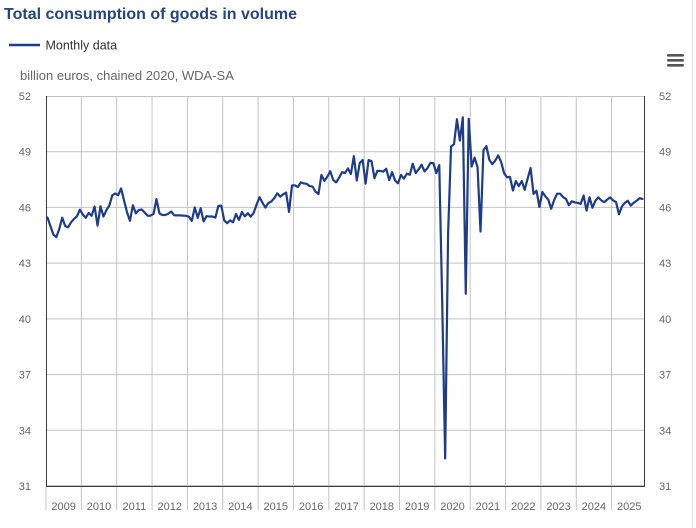  What do you see at coordinates (488, 507) in the screenshot?
I see `svg-text: 2021` at bounding box center [488, 507].